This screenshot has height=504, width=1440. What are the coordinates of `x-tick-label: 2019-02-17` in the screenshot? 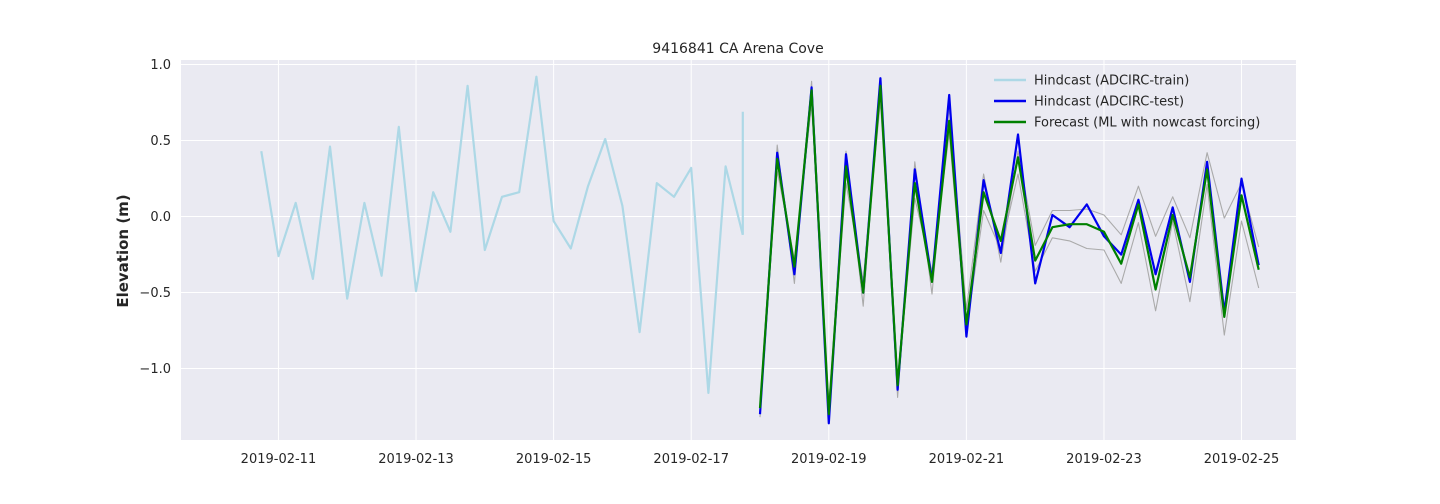 It's located at (691, 459).